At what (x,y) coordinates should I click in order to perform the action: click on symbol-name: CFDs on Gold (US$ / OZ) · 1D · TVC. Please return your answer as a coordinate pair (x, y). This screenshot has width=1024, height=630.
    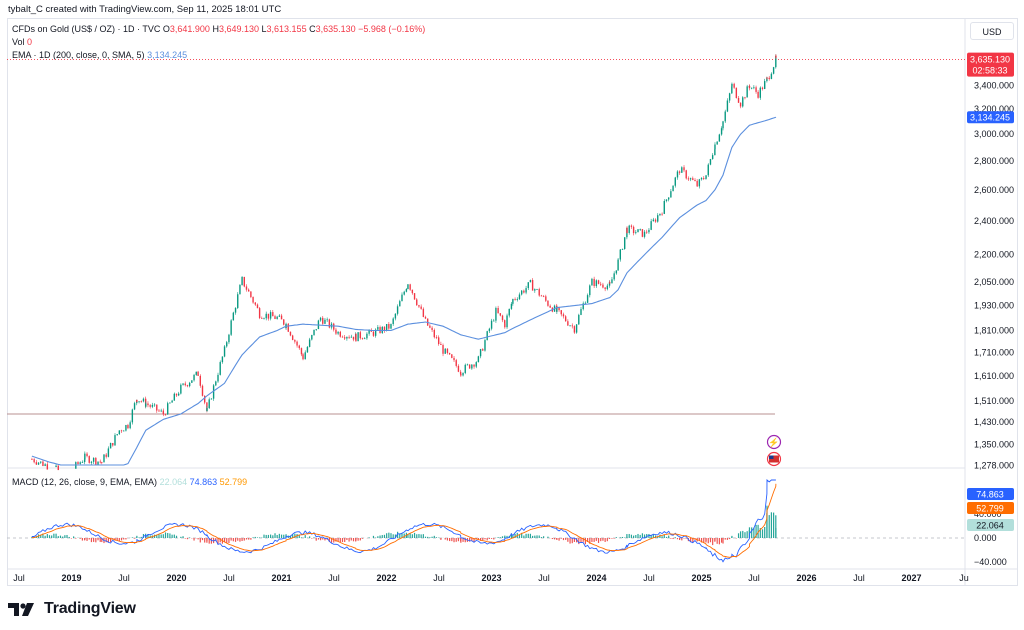
    Looking at the image, I should click on (86, 29).